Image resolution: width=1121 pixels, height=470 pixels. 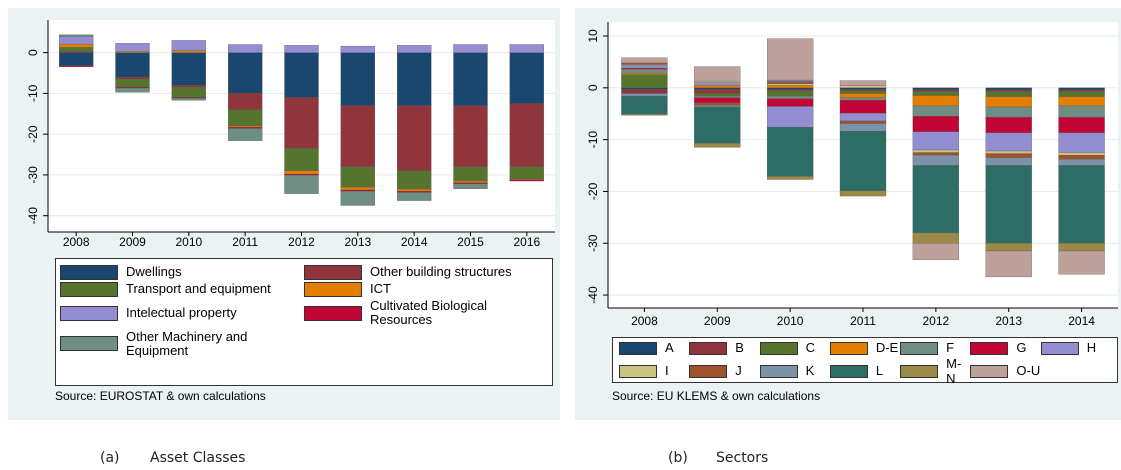 I want to click on legend: A B C D-E F G H I J K L M-N O-U, so click(x=865, y=361).